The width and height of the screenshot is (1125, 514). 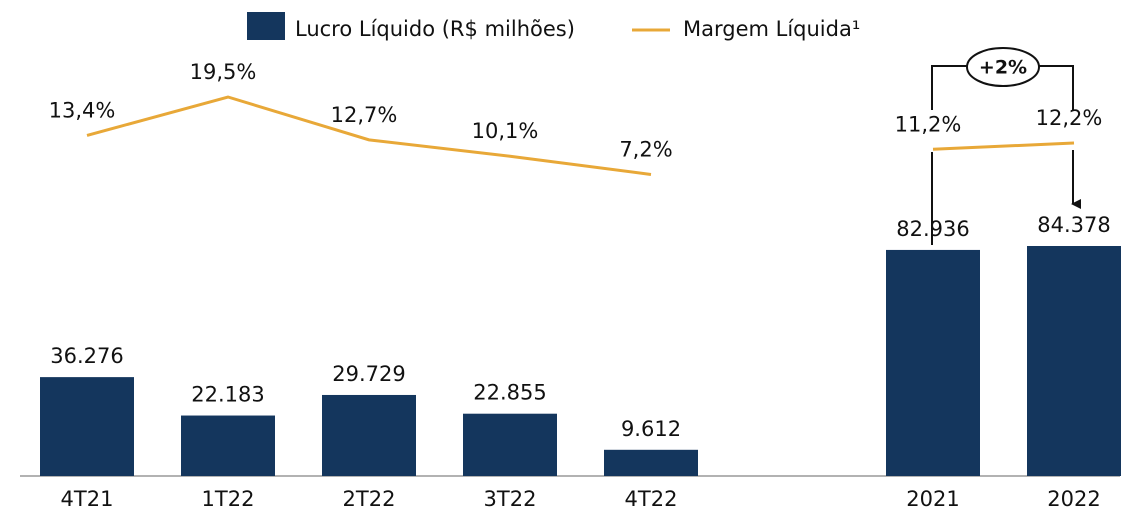 What do you see at coordinates (227, 395) in the screenshot?
I see `bar-label: 22.183` at bounding box center [227, 395].